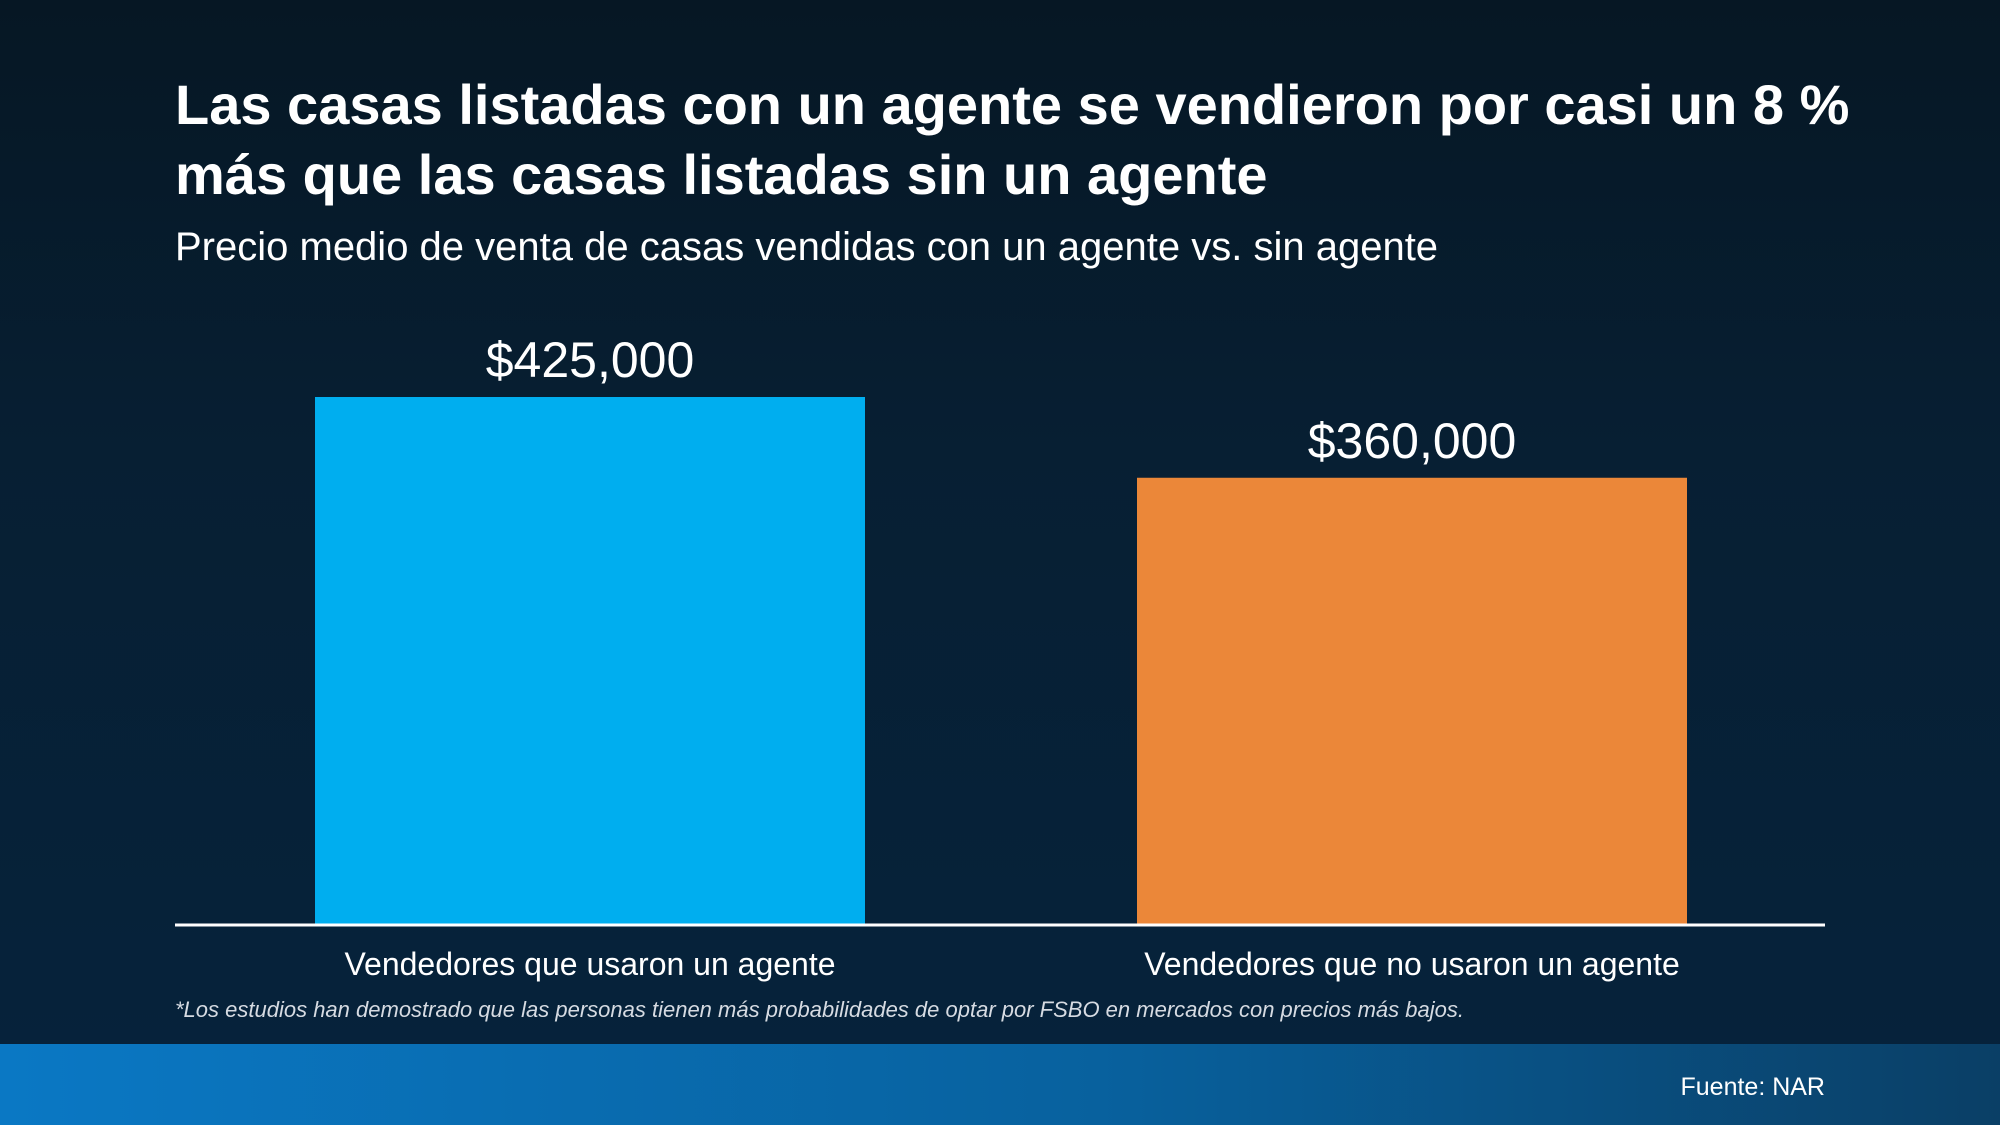 The width and height of the screenshot is (2000, 1125). I want to click on category-label-1: Vendedores que usaron un agente, so click(589, 964).